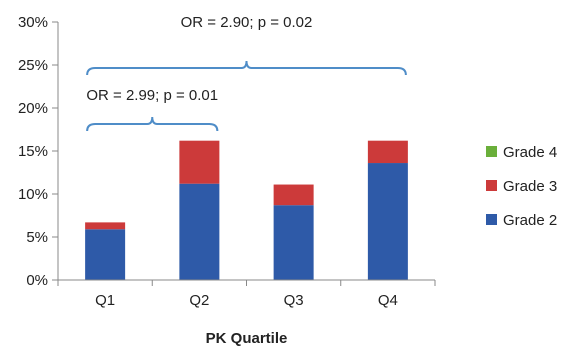 Image resolution: width=569 pixels, height=349 pixels. I want to click on y-tick-label: 5%, so click(37, 237).